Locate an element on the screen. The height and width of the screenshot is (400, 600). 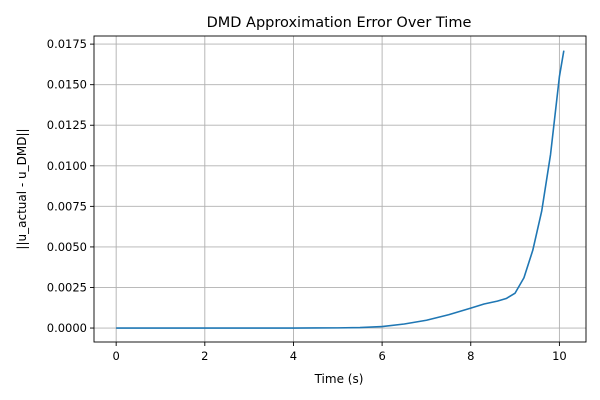
y-tick-label: 0.0125 is located at coordinates (67, 125).